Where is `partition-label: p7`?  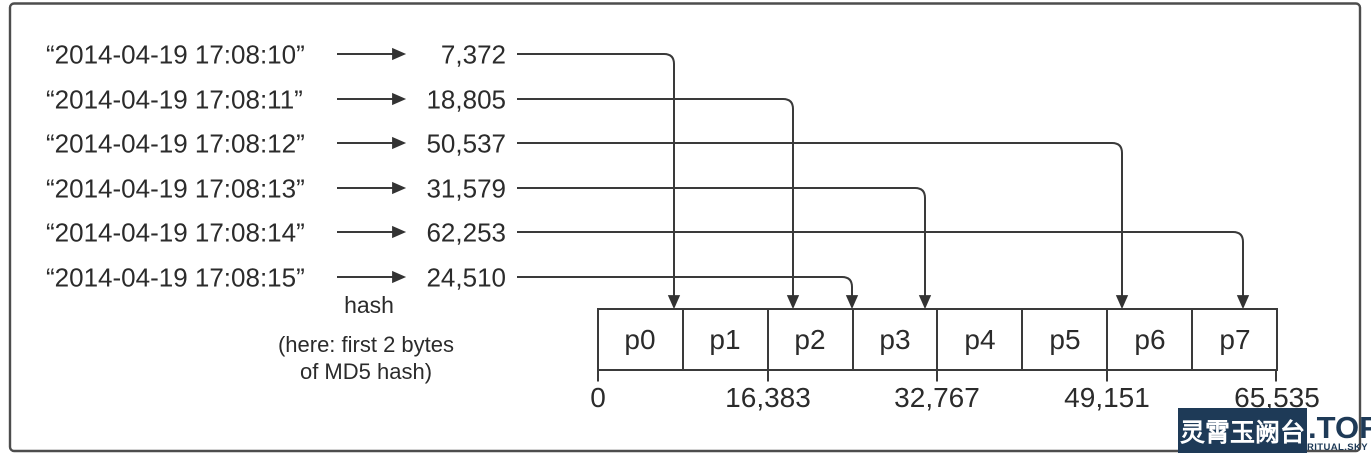 partition-label: p7 is located at coordinates (1234, 339).